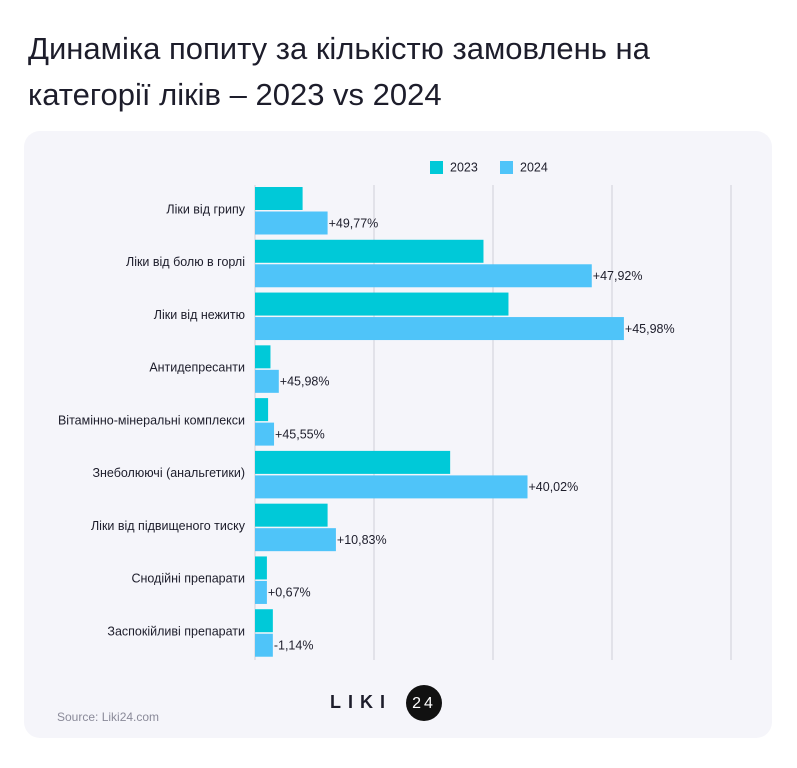 The width and height of the screenshot is (797, 768). What do you see at coordinates (188, 579) in the screenshot?
I see `y-tick-label: Снодійні препарати` at bounding box center [188, 579].